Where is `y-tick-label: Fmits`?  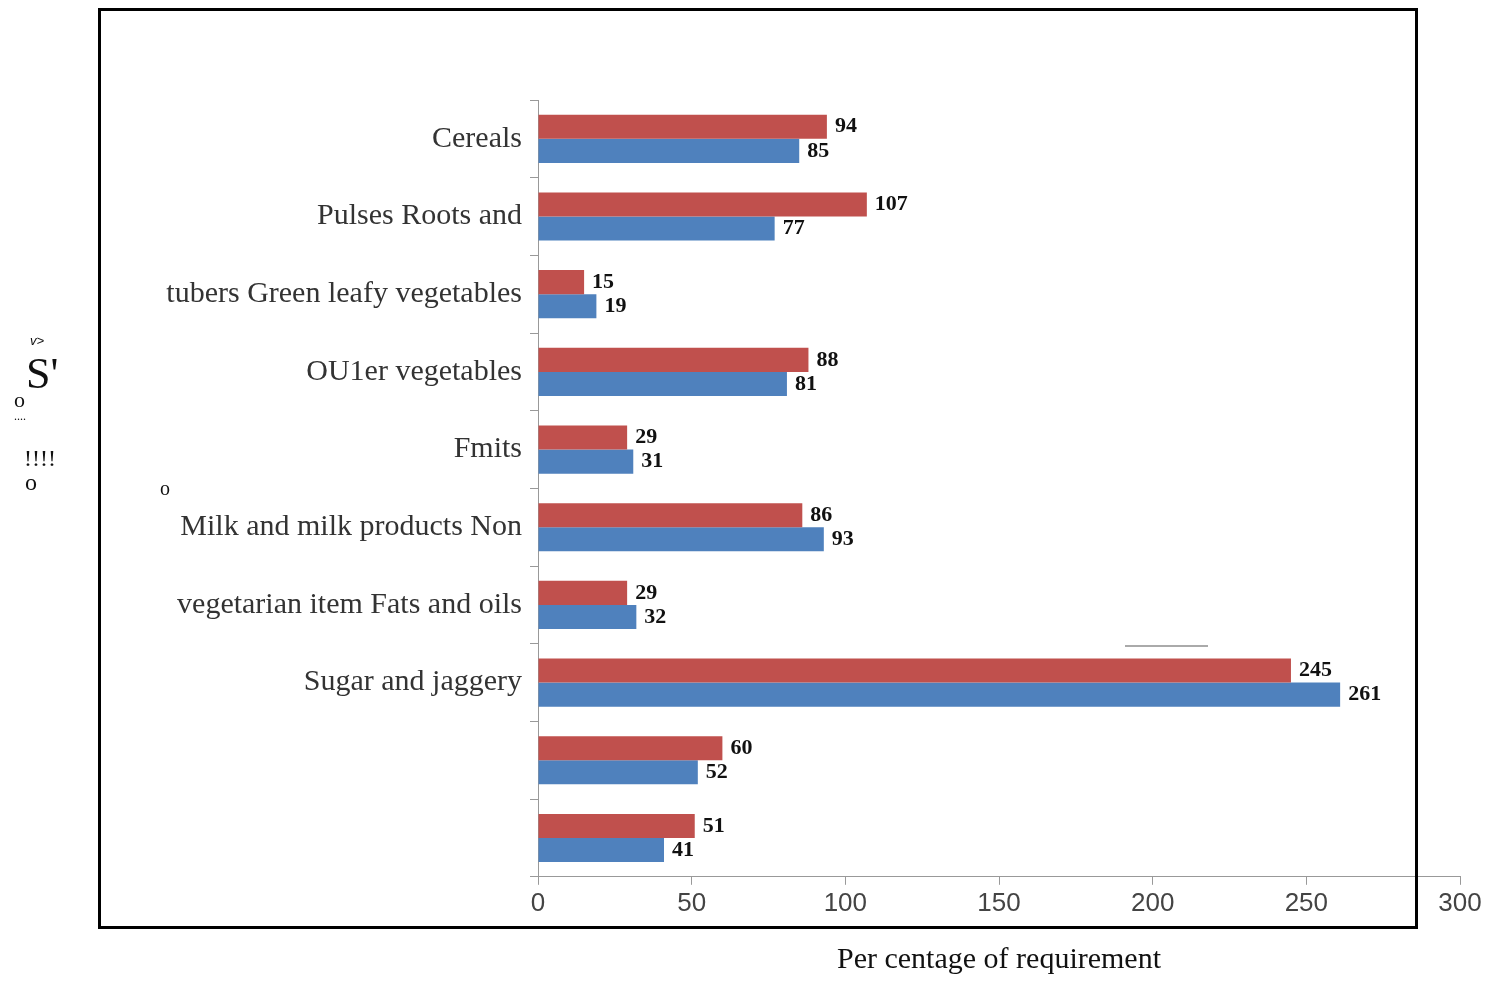
y-tick-label: Fmits is located at coordinates (487, 447).